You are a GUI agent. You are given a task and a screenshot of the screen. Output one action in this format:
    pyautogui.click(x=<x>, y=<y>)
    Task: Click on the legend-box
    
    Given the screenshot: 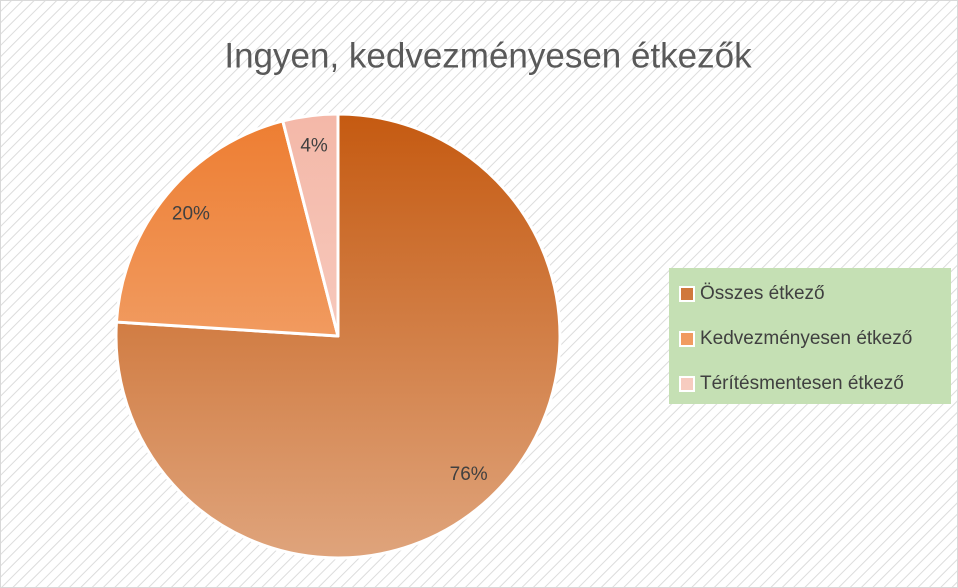 What is the action you would take?
    pyautogui.click(x=810, y=336)
    